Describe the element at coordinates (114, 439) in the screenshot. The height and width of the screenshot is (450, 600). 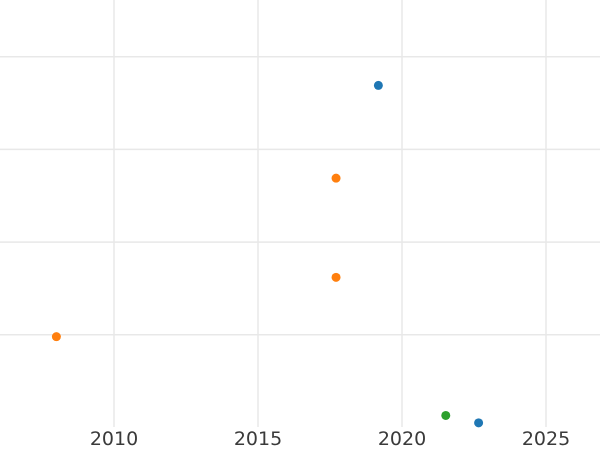
I see `x-tick-label: 2010` at that location.